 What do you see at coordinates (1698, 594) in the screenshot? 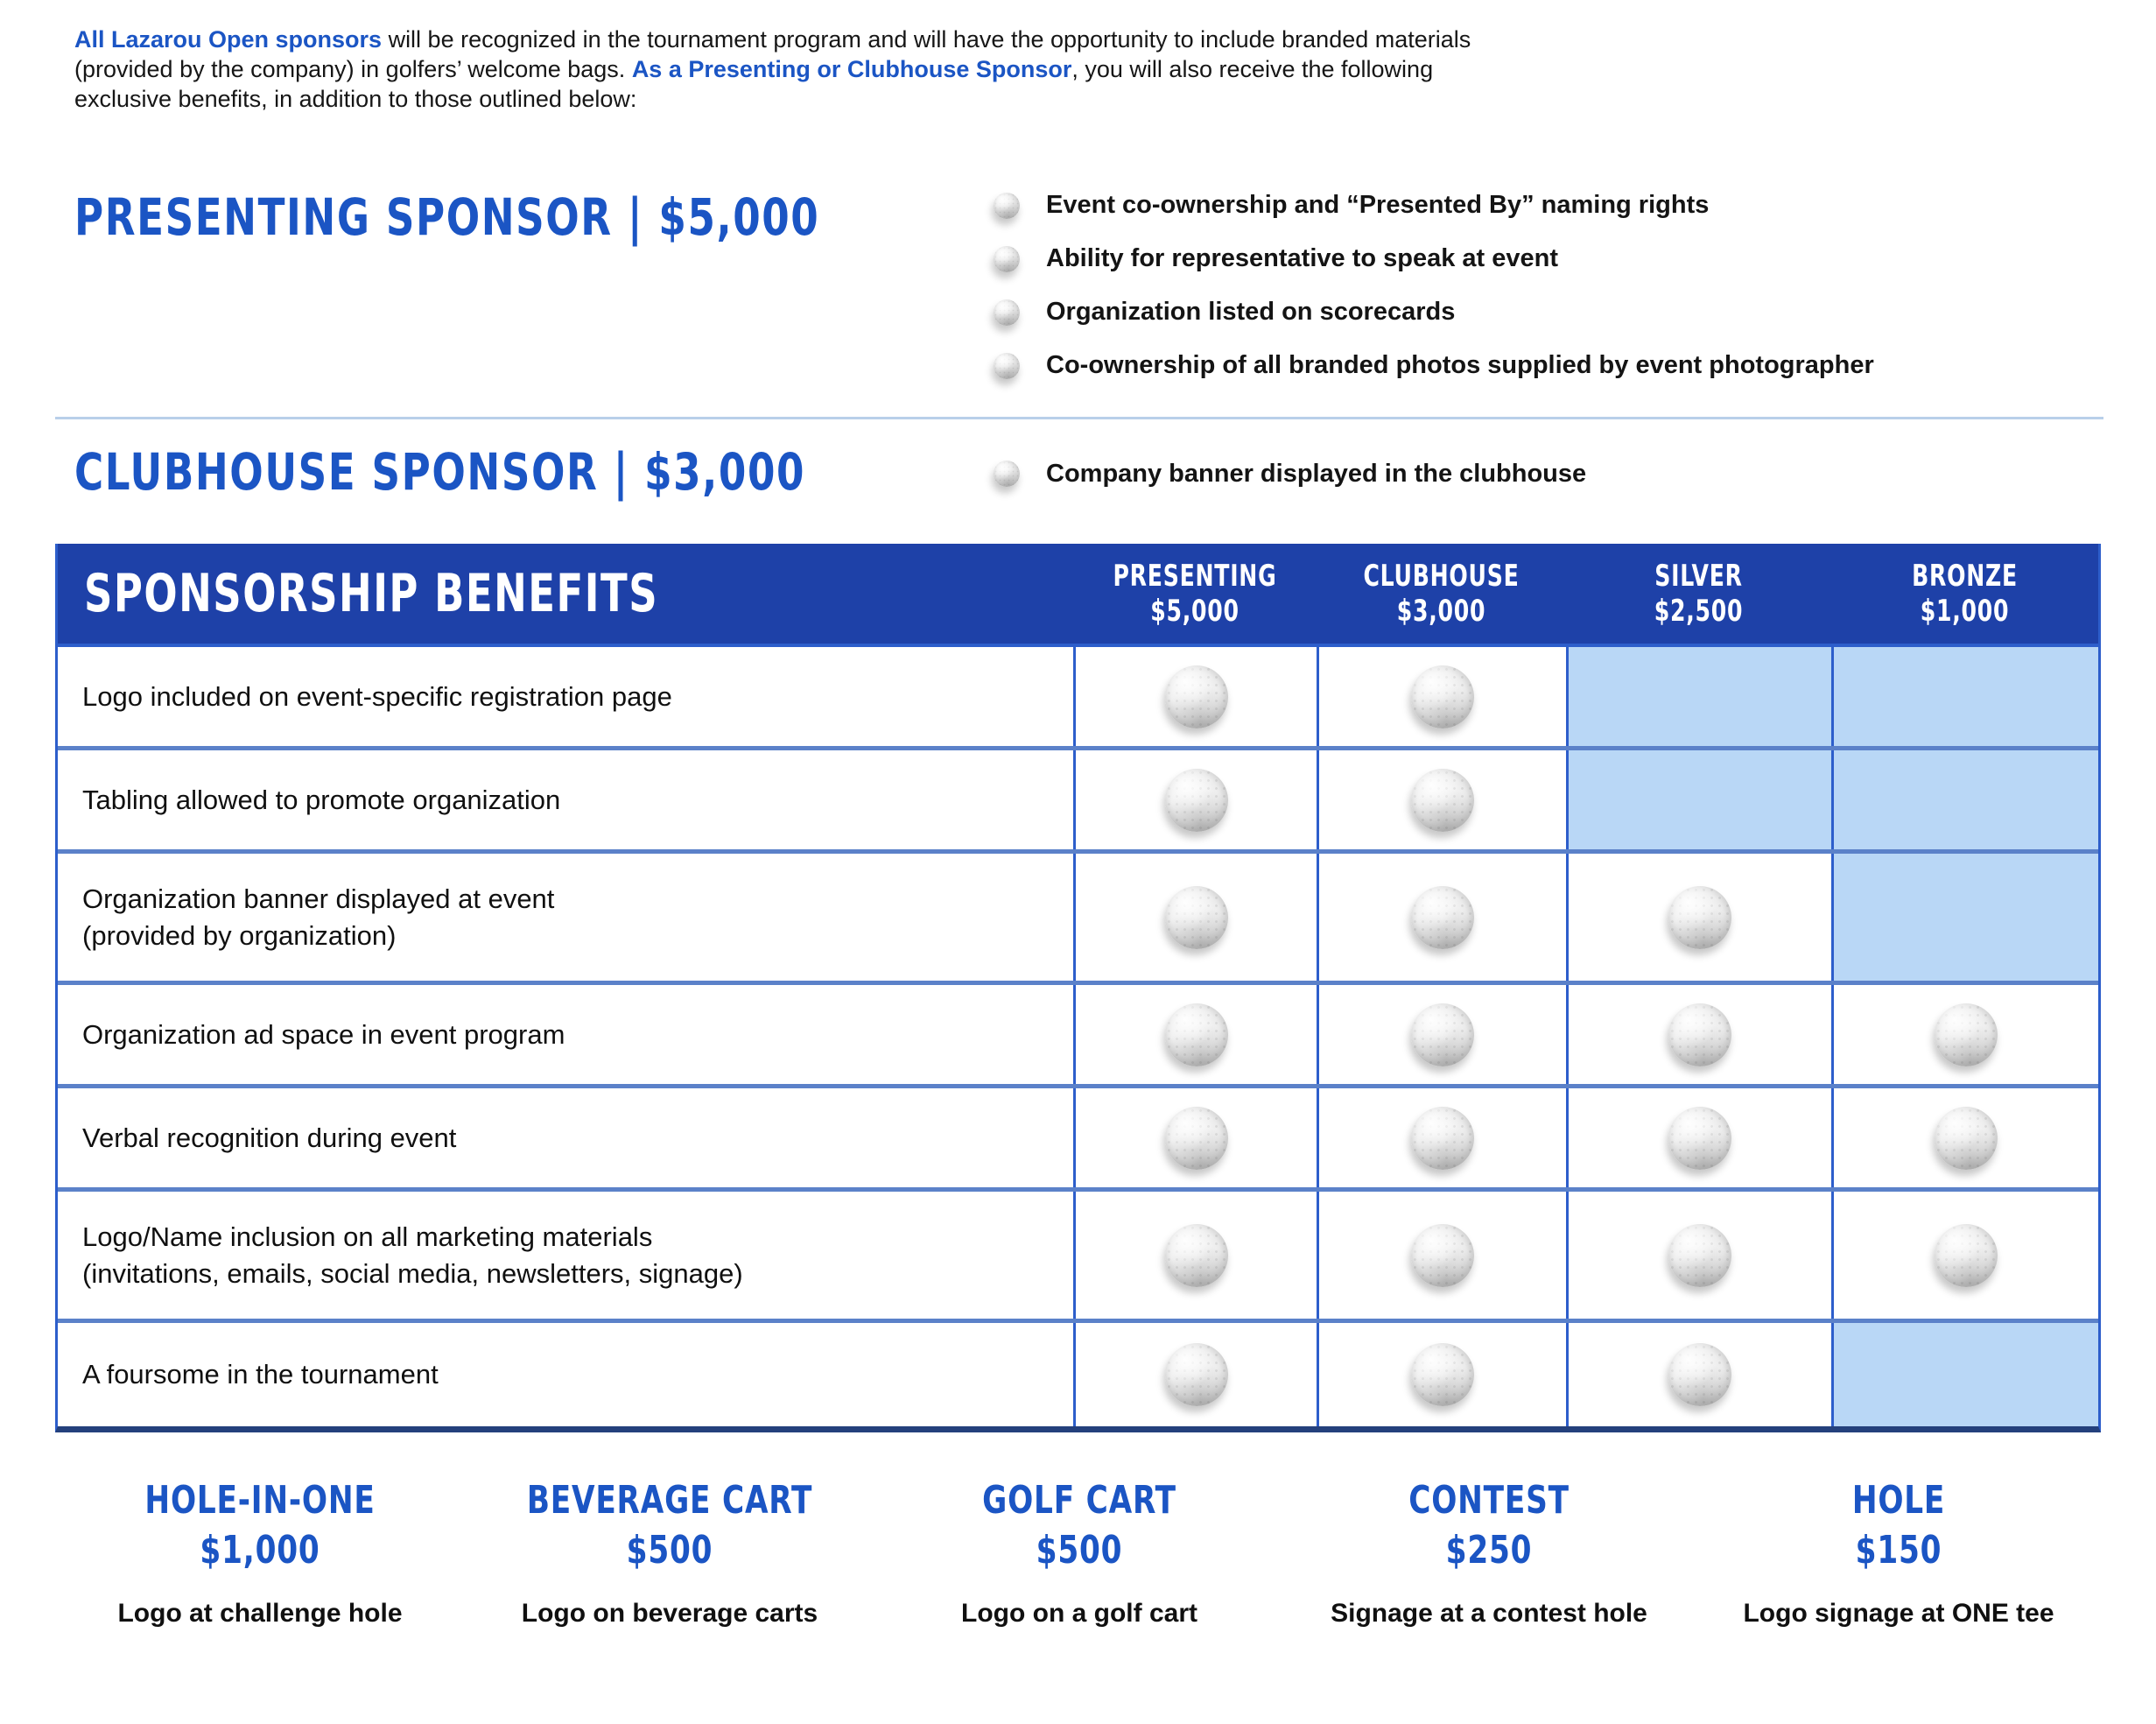
I see `column-header-silver: SILVER $2,500` at bounding box center [1698, 594].